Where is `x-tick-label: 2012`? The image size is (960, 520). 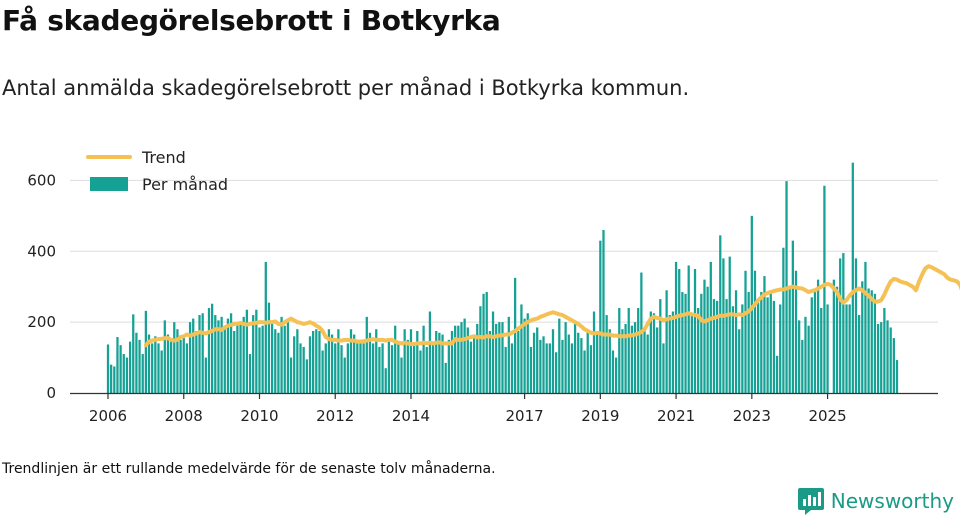 x-tick-label: 2012 is located at coordinates (335, 416).